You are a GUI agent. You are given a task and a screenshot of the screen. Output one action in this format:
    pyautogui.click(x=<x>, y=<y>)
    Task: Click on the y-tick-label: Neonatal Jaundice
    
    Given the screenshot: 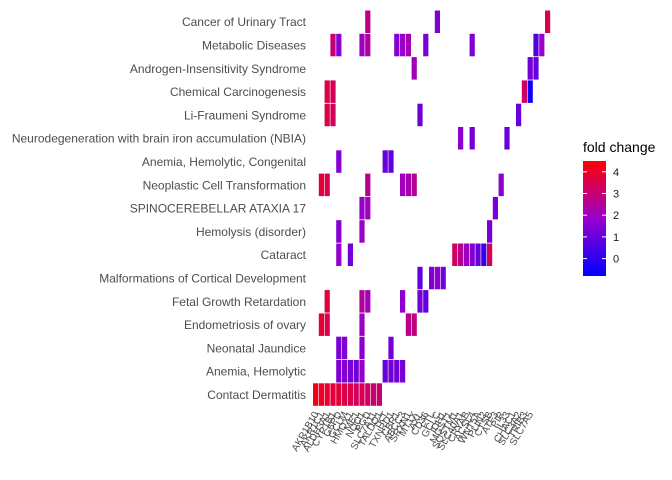 What is the action you would take?
    pyautogui.click(x=257, y=348)
    